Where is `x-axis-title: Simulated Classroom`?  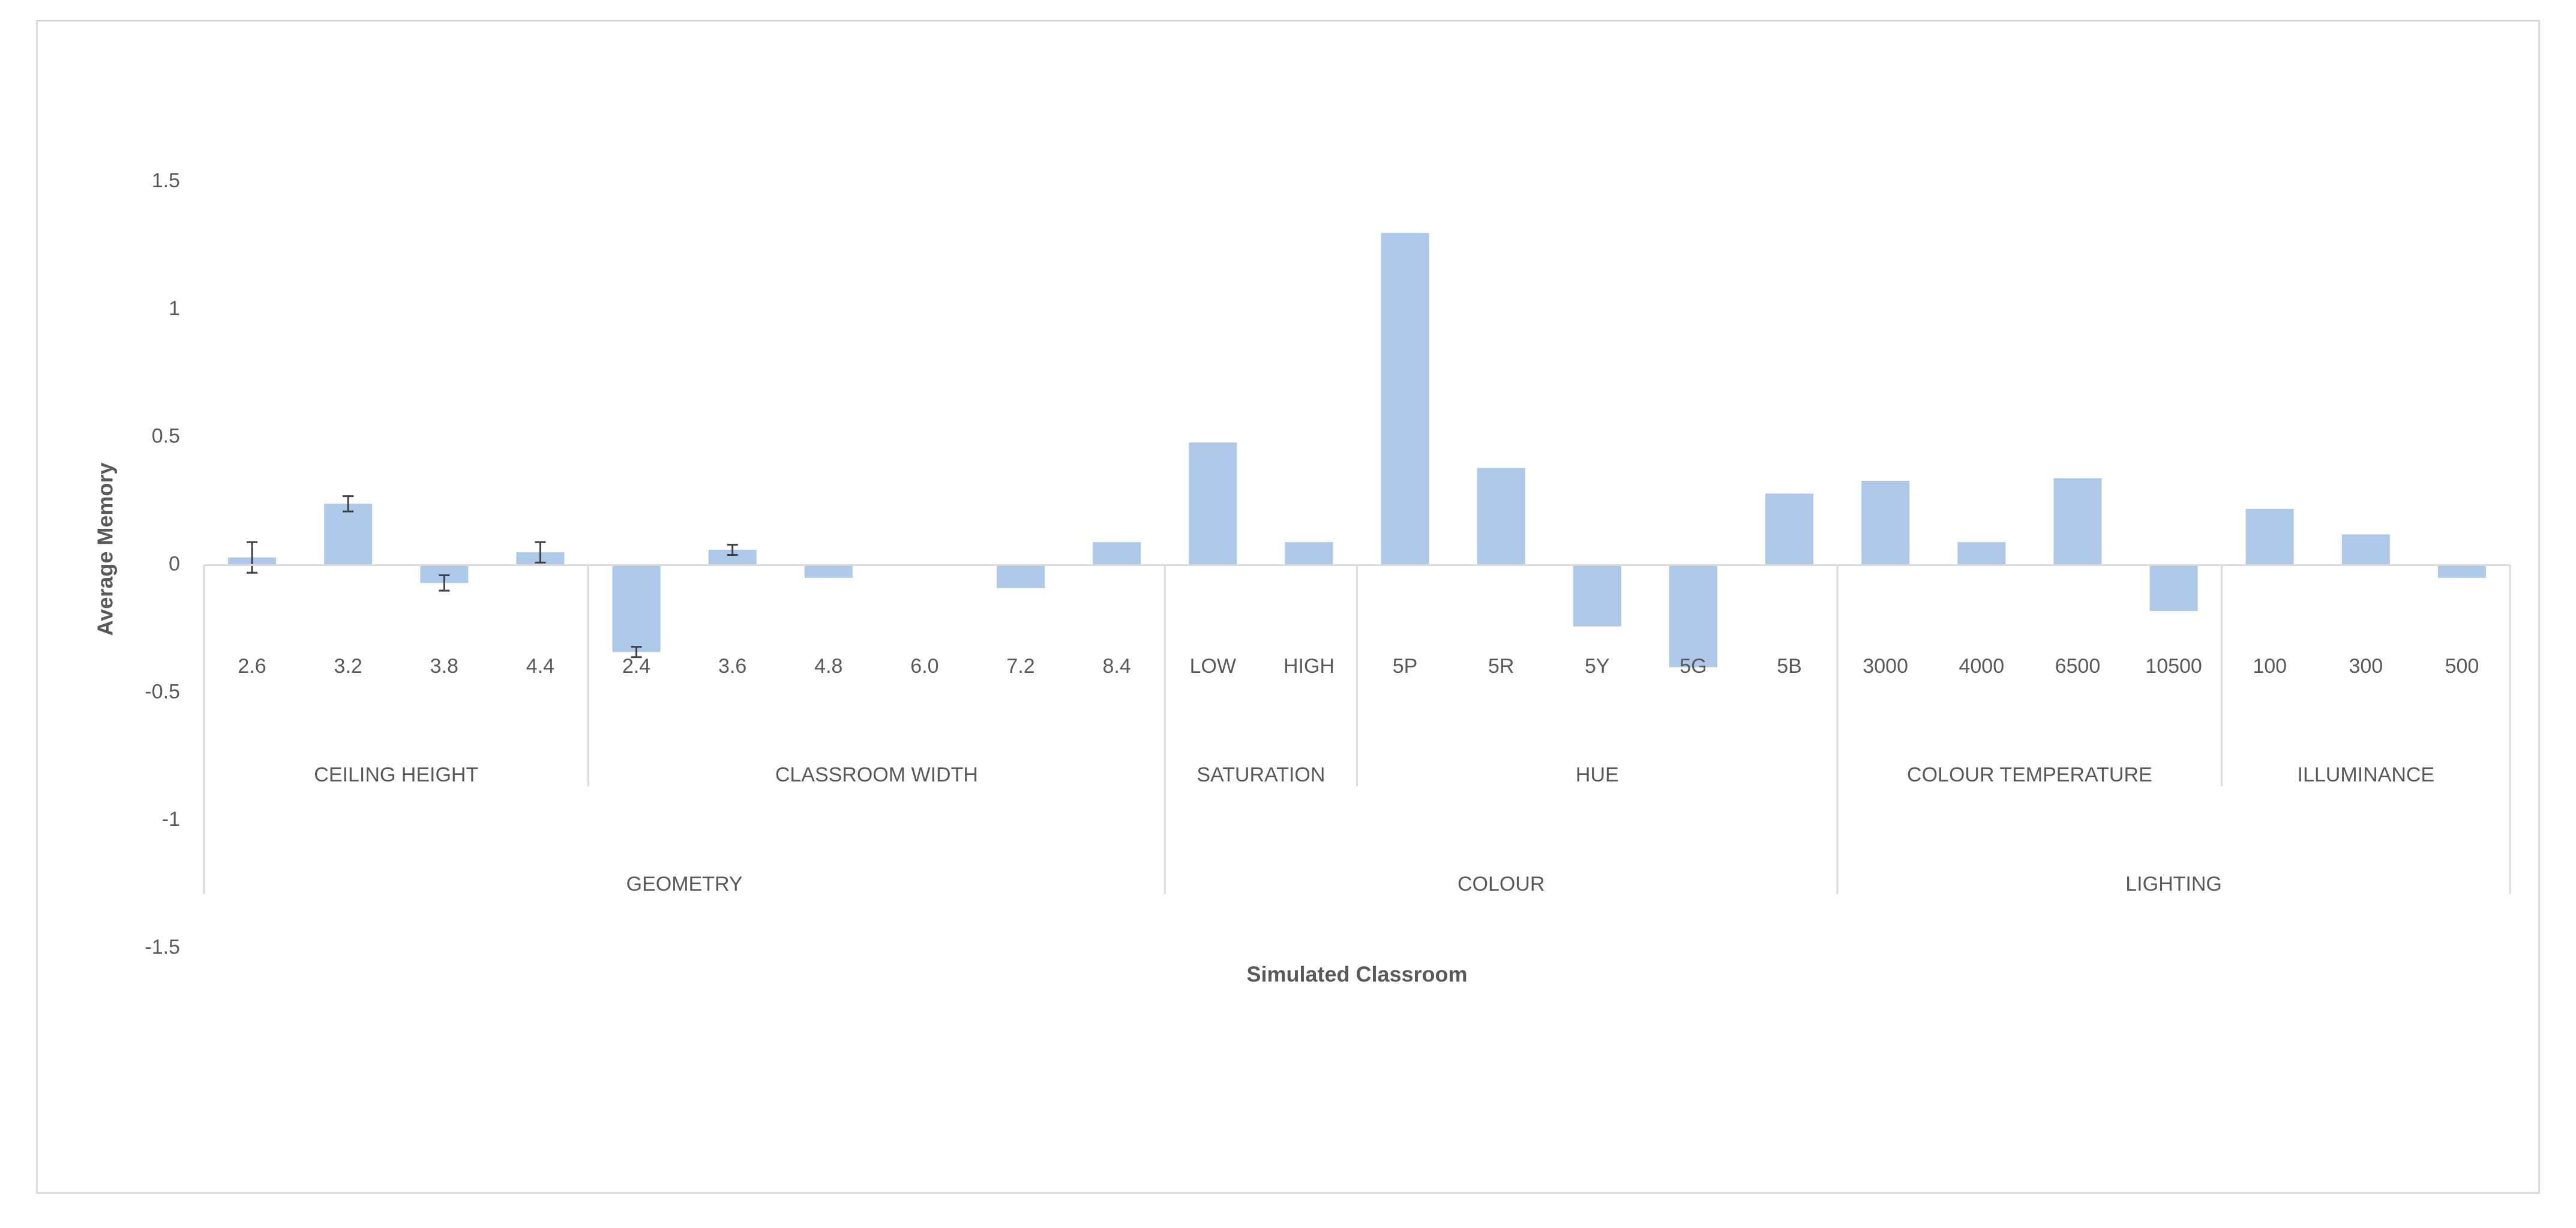 x-axis-title: Simulated Classroom is located at coordinates (1356, 975).